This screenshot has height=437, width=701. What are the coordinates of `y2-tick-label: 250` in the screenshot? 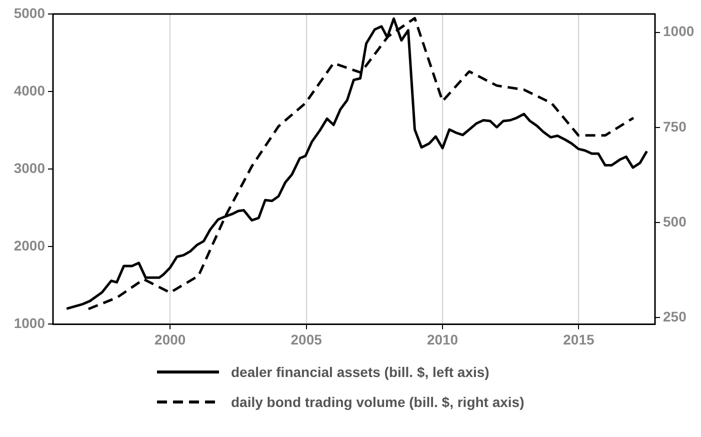 It's located at (675, 316).